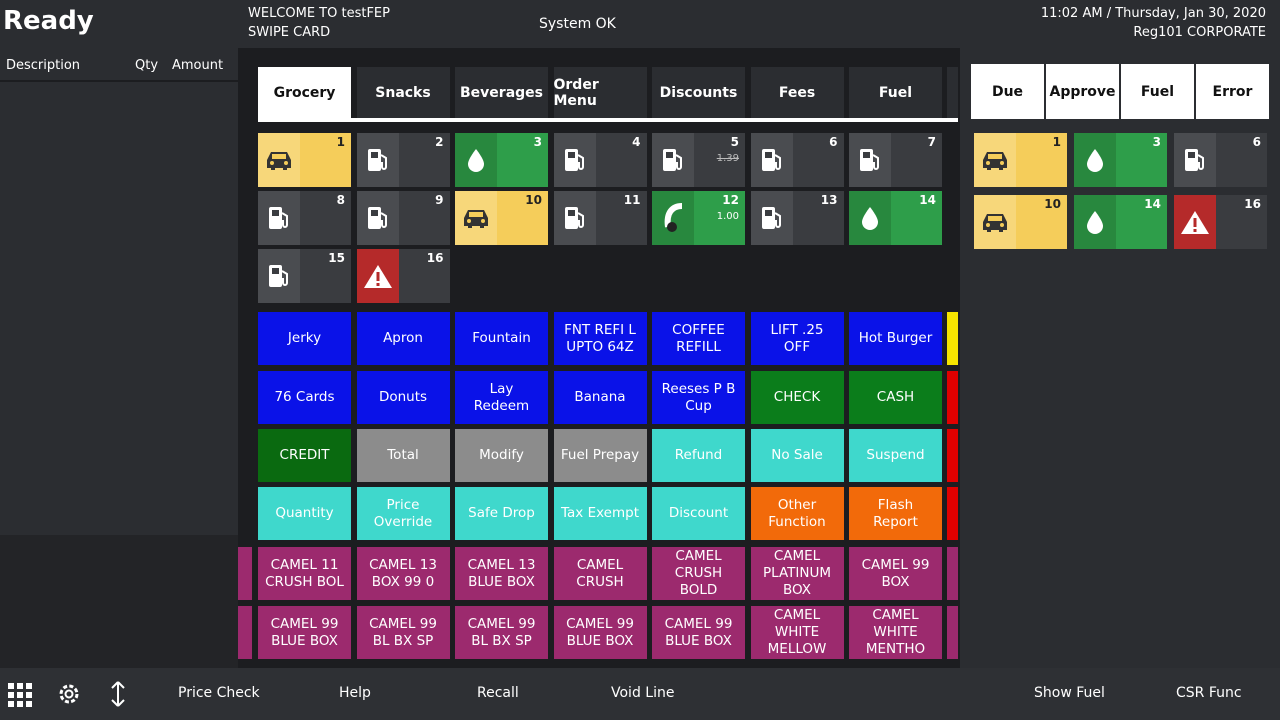 This screenshot has height=720, width=1280. Describe the element at coordinates (797, 92) in the screenshot. I see `category-tab: Fees` at that location.